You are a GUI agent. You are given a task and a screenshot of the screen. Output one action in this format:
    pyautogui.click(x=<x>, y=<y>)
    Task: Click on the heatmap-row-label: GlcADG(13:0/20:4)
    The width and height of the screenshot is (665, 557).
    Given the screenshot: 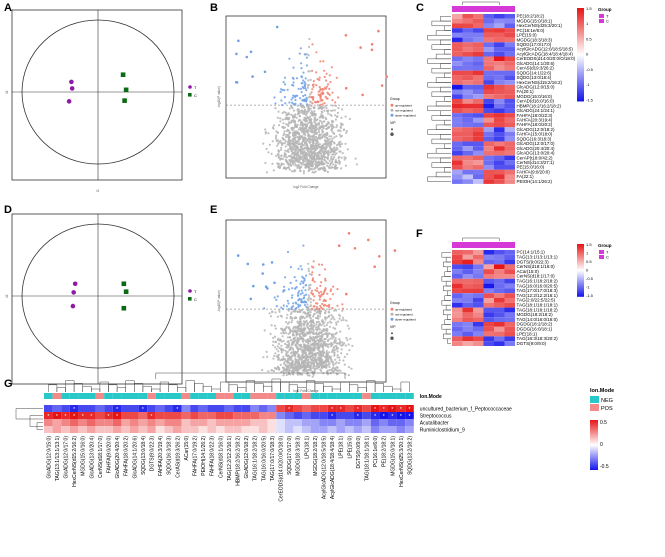 What is the action you would take?
    pyautogui.click(x=536, y=153)
    